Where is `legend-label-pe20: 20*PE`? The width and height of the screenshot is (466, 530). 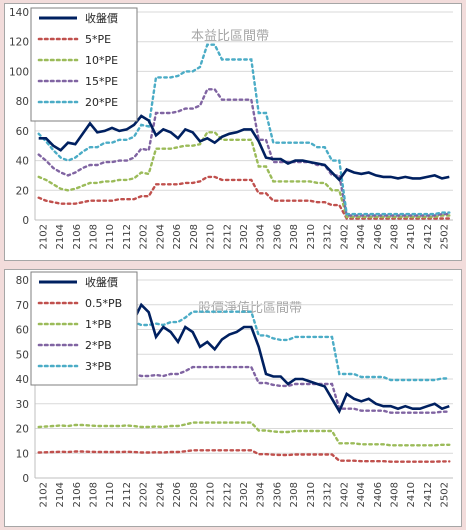
legend-label-pe20: 20*PE is located at coordinates (101, 102).